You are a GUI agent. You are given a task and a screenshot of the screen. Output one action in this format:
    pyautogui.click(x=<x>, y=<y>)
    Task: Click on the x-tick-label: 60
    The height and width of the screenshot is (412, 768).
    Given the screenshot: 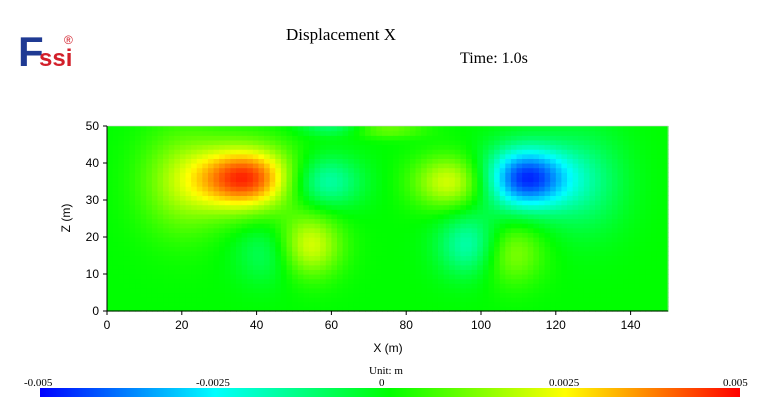 What is the action you would take?
    pyautogui.click(x=332, y=325)
    